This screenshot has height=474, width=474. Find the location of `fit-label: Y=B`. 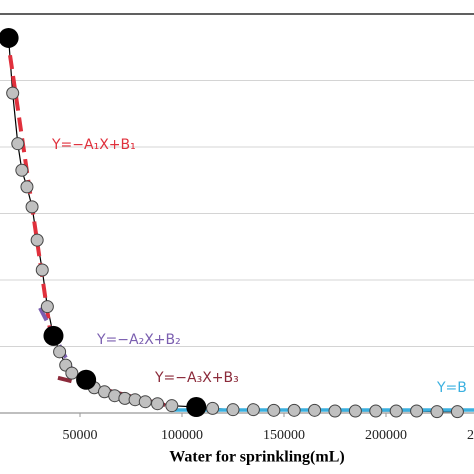

fit-label: Y=B is located at coordinates (451, 388).